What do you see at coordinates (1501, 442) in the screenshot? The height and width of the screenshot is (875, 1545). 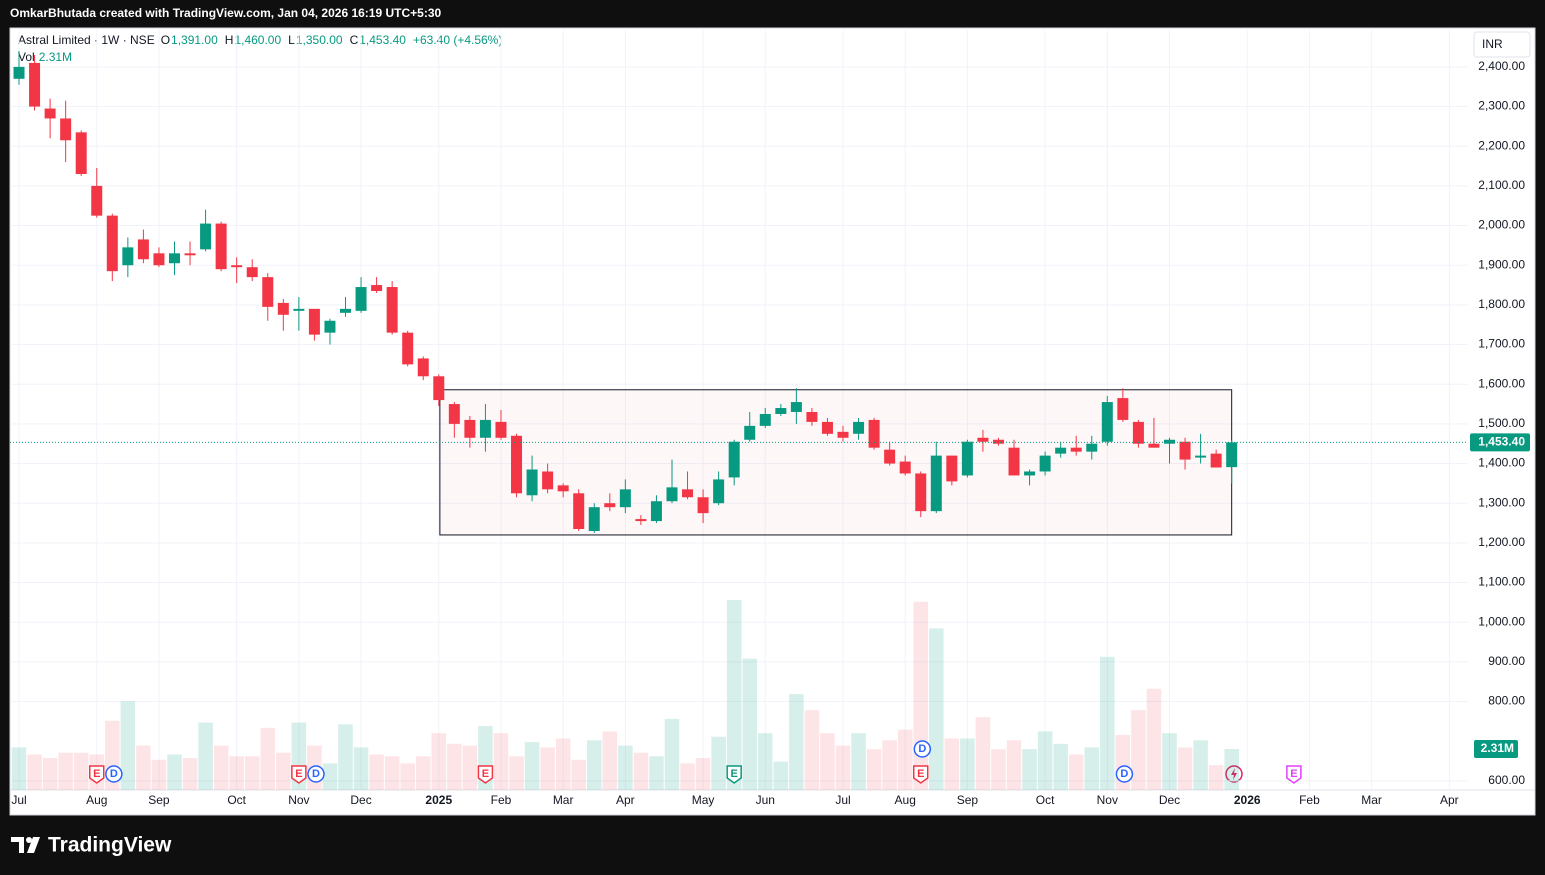 I see `last-price-label: 1,453.40` at bounding box center [1501, 442].